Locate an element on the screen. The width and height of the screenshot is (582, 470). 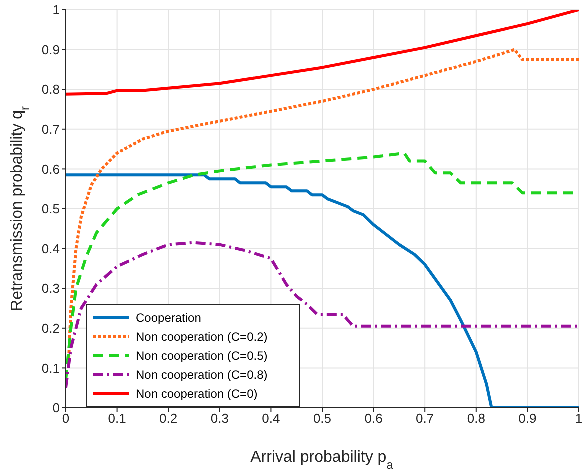
legend-label: Non cooperation (C=0) is located at coordinates (197, 393).